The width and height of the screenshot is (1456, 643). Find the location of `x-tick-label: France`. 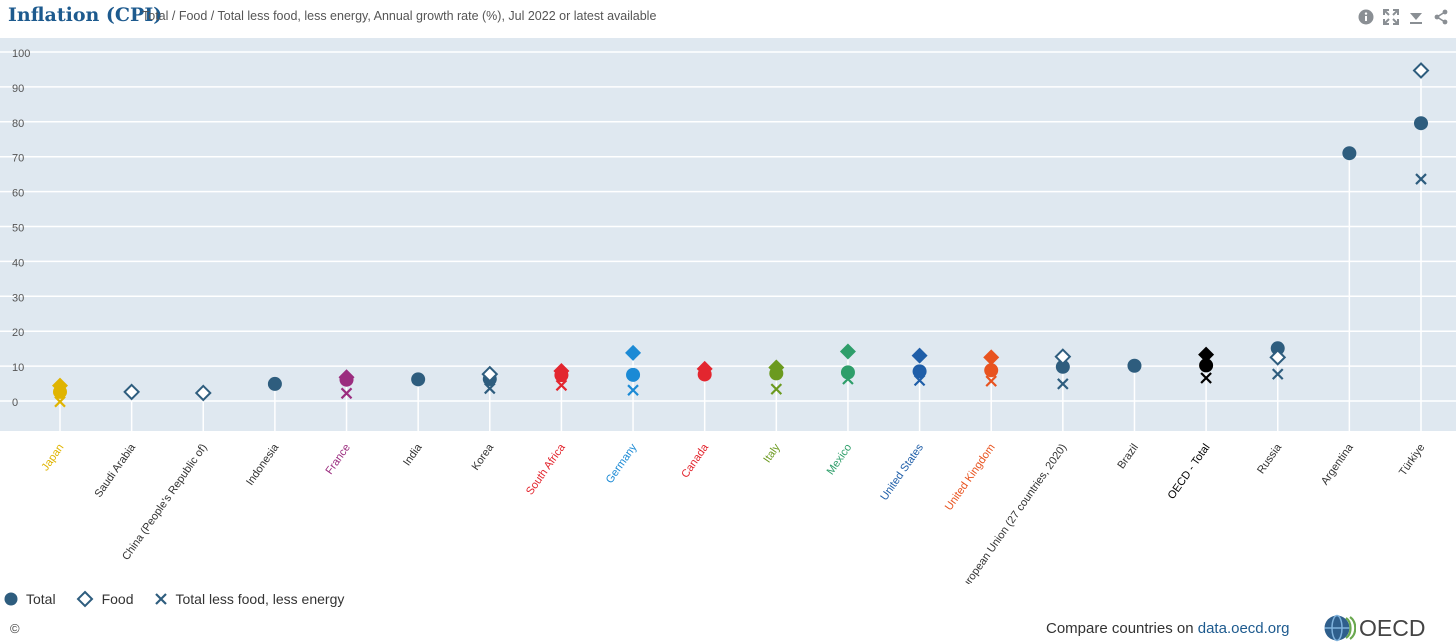

x-tick-label: France is located at coordinates (338, 459).